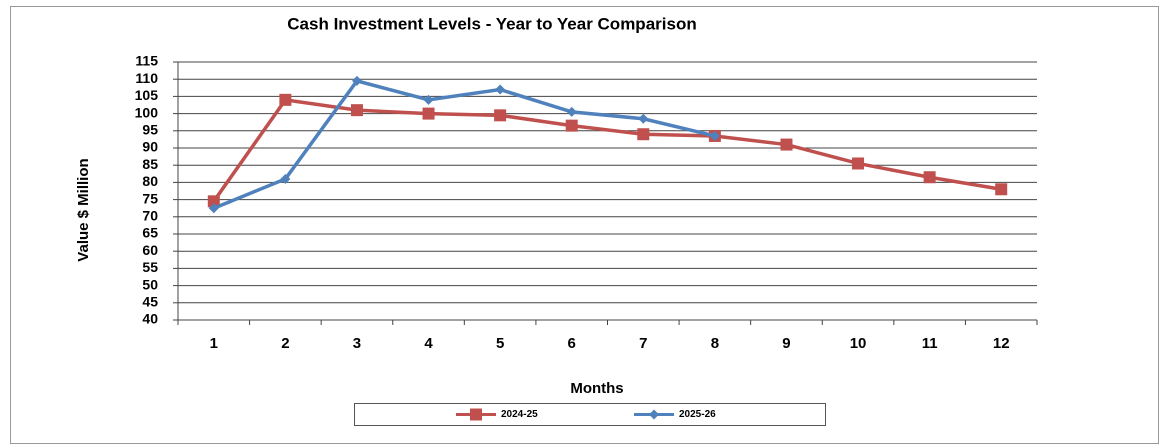 This screenshot has height=444, width=1161. What do you see at coordinates (858, 343) in the screenshot?
I see `x-tick-label: 10` at bounding box center [858, 343].